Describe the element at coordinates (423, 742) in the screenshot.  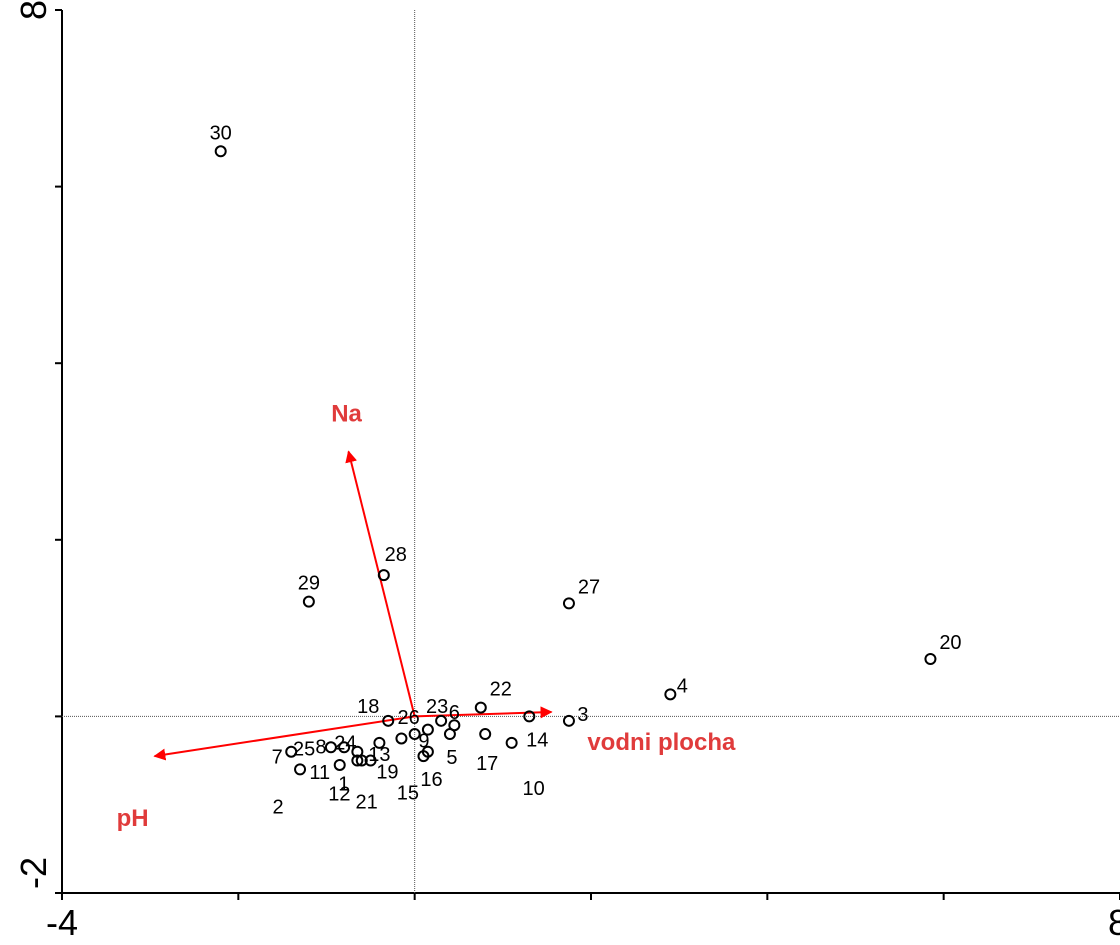
I see `point-label: 9` at that location.